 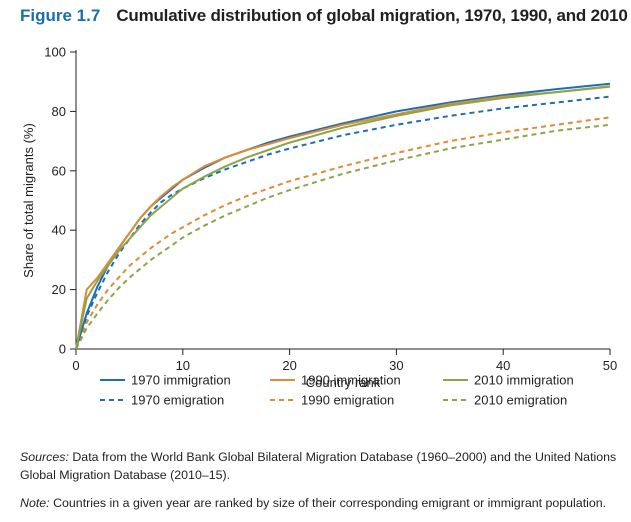 I want to click on y-tick-label: 40, so click(x=59, y=230).